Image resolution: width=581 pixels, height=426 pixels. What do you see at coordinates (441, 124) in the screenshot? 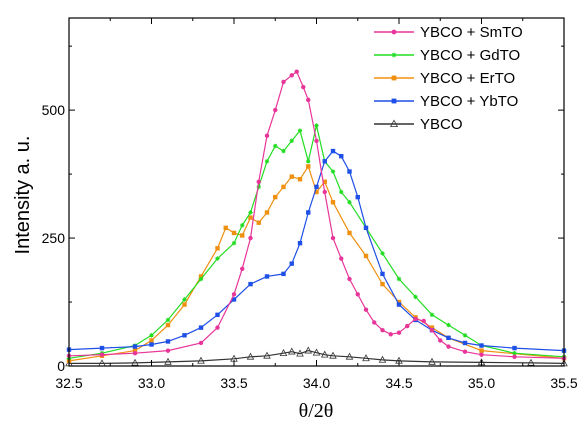
I see `legend-label: YBCO` at bounding box center [441, 124].